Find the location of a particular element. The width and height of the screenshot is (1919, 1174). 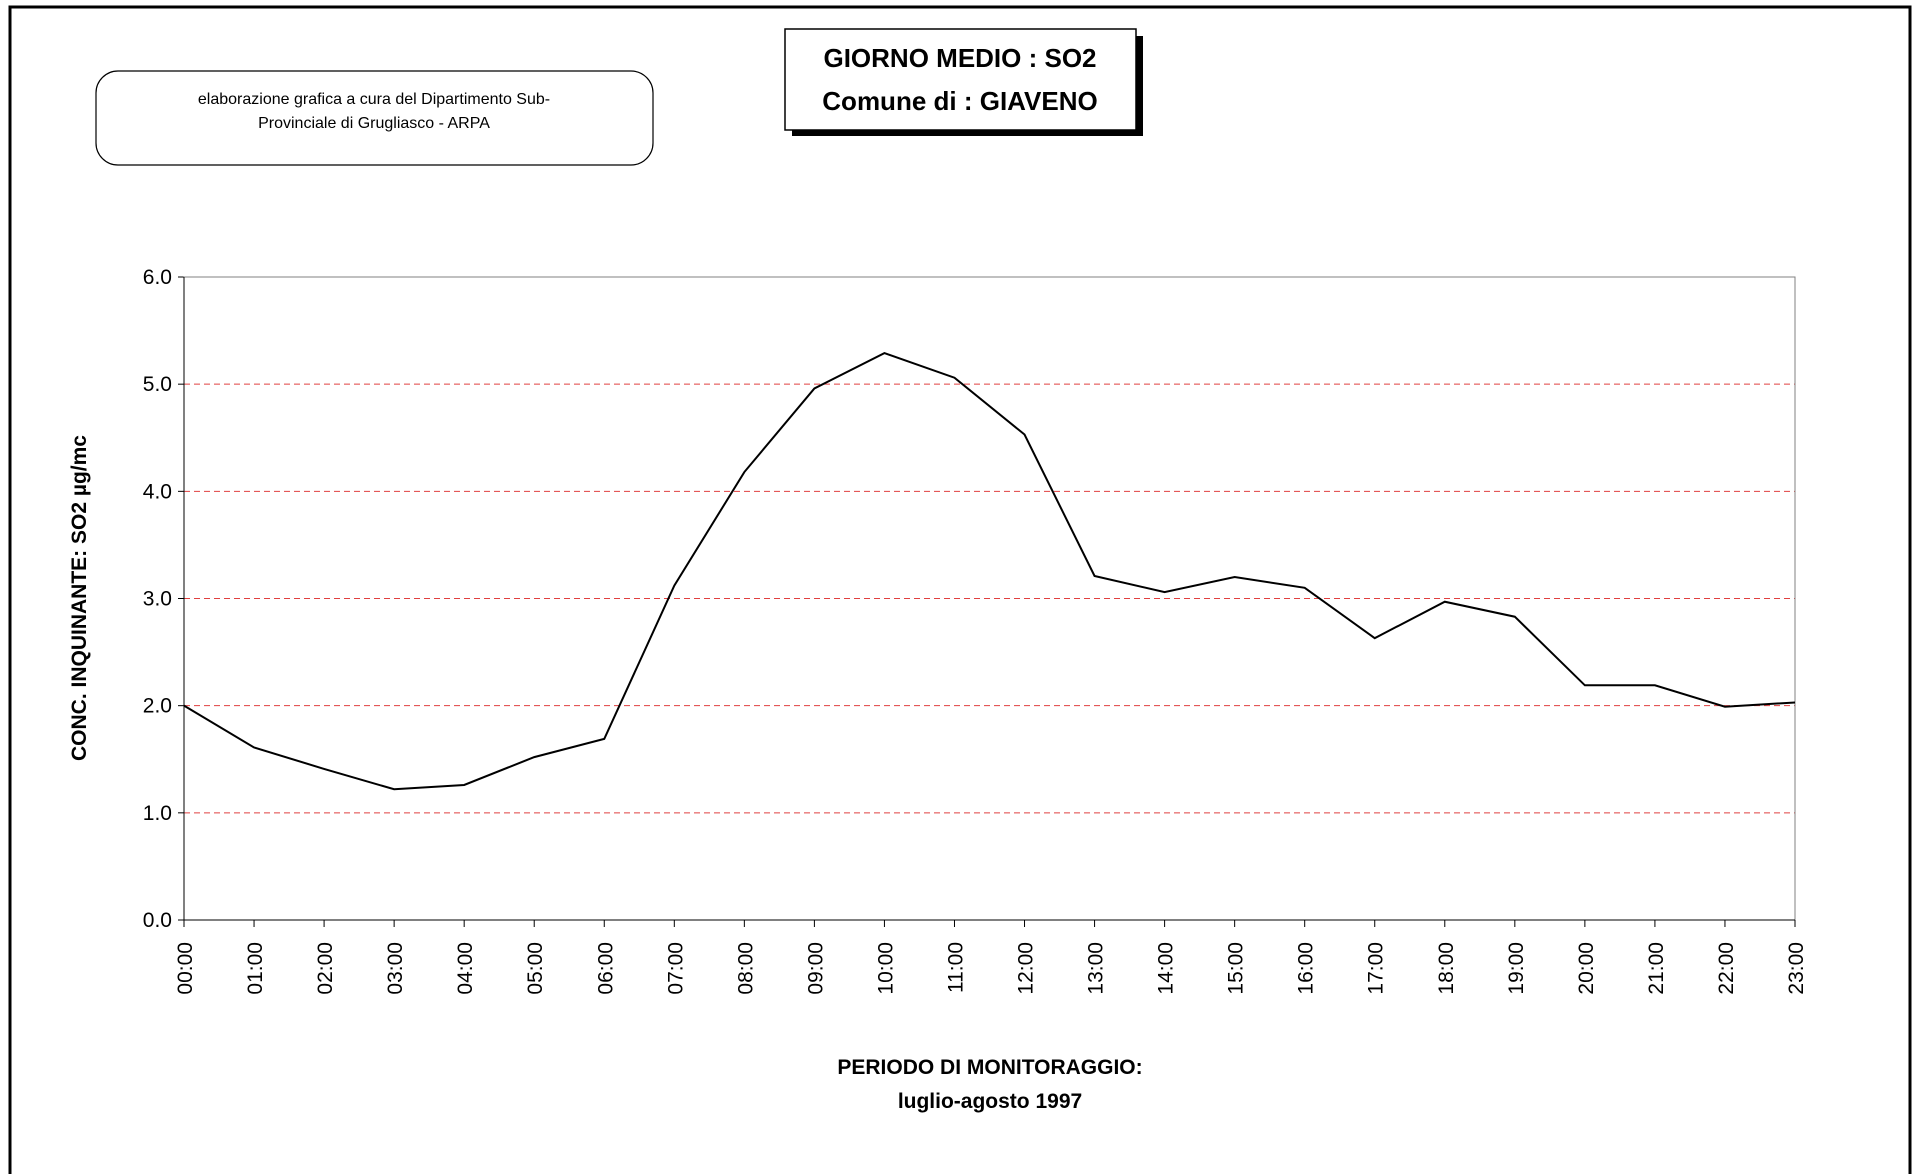

x-tick-label: 16:00 is located at coordinates (1306, 968).